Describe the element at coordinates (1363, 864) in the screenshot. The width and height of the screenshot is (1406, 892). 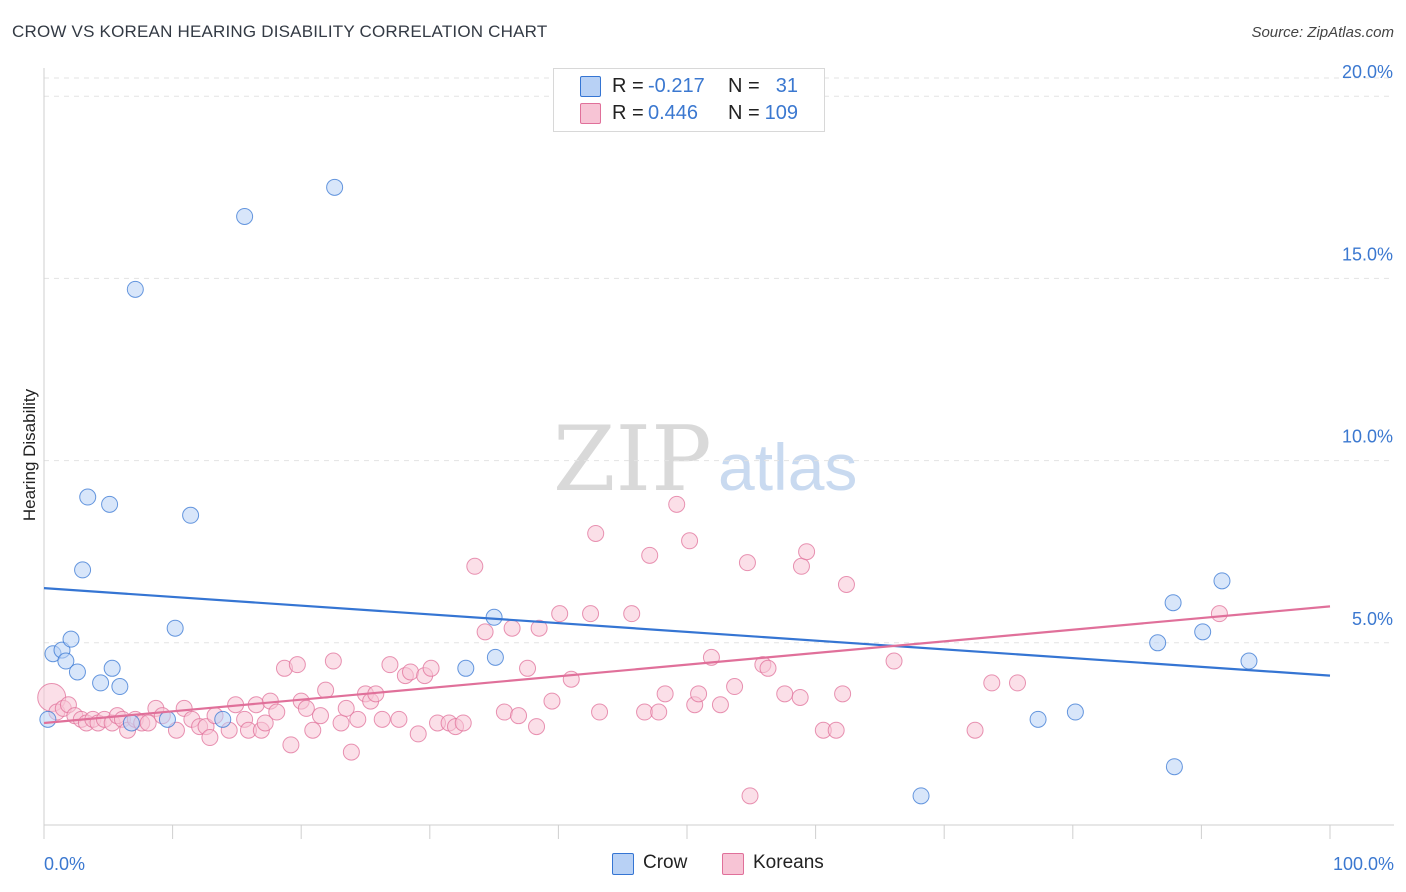
I see `x-tick-label-max: 100.0%` at that location.